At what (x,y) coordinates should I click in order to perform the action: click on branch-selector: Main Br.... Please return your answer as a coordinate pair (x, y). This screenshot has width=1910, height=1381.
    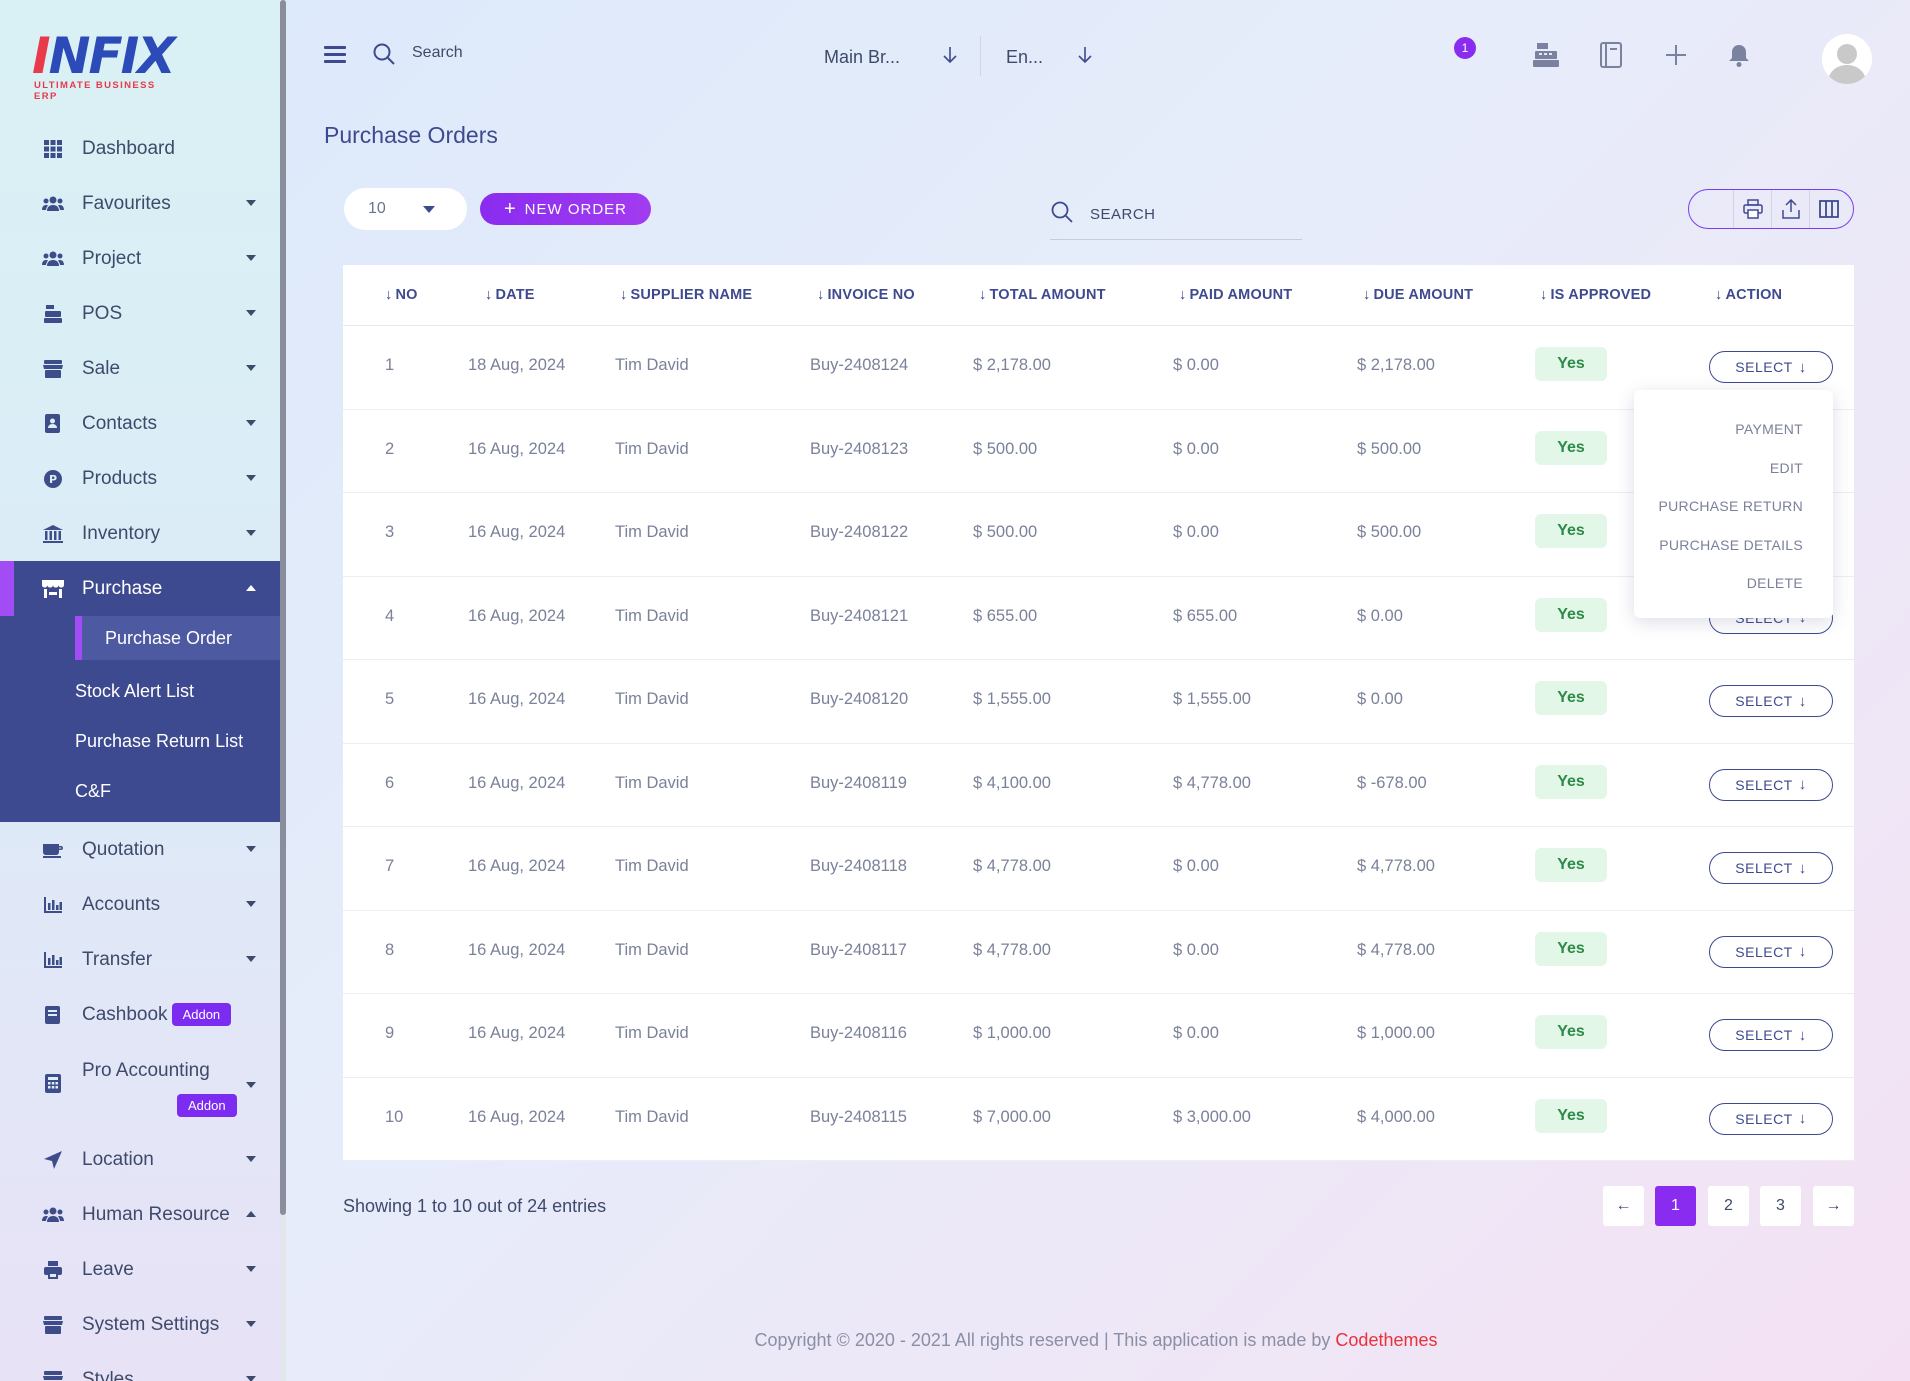
    Looking at the image, I should click on (862, 57).